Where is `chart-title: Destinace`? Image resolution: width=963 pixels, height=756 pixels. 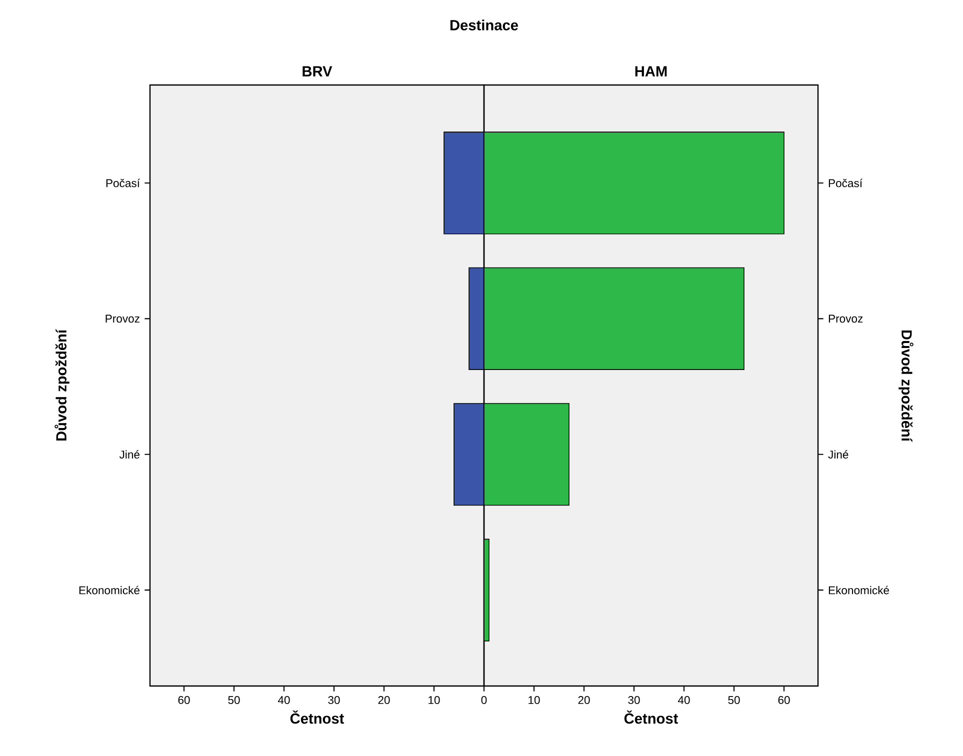
chart-title: Destinace is located at coordinates (484, 25).